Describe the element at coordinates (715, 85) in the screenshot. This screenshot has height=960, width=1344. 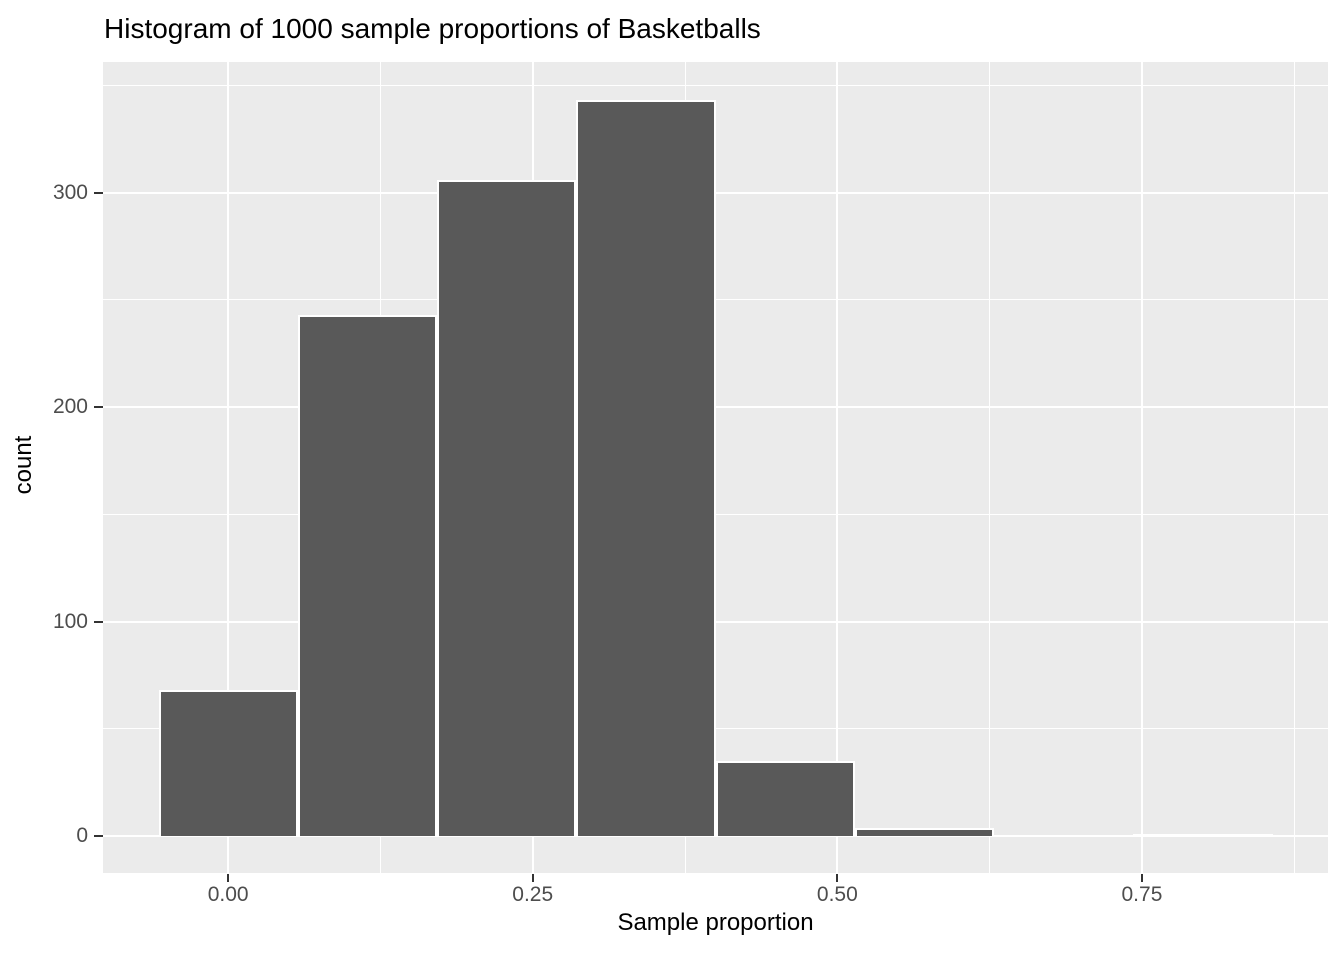
I see `gridline-minor-y` at that location.